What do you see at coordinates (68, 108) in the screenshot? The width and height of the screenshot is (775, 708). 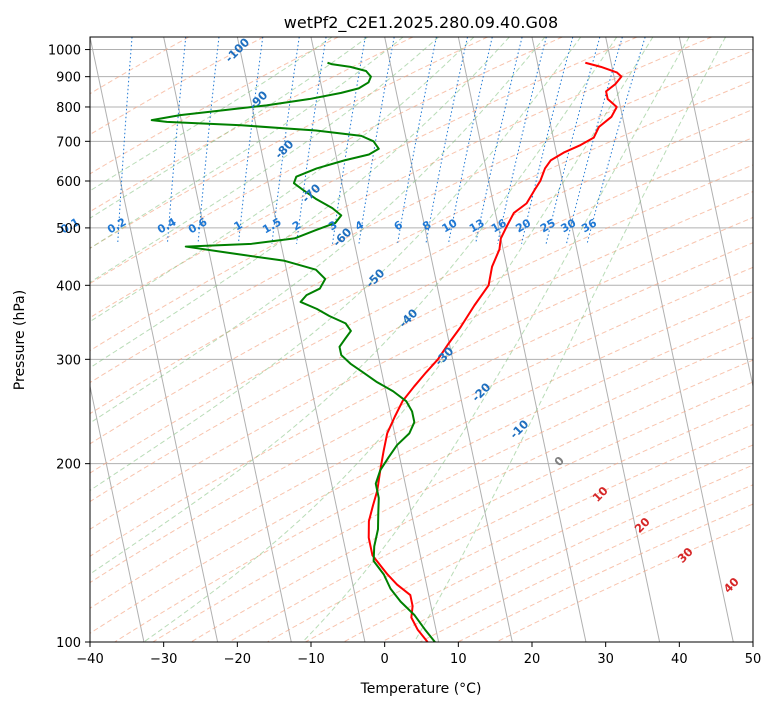 I see `y-tick-label: 800` at bounding box center [68, 108].